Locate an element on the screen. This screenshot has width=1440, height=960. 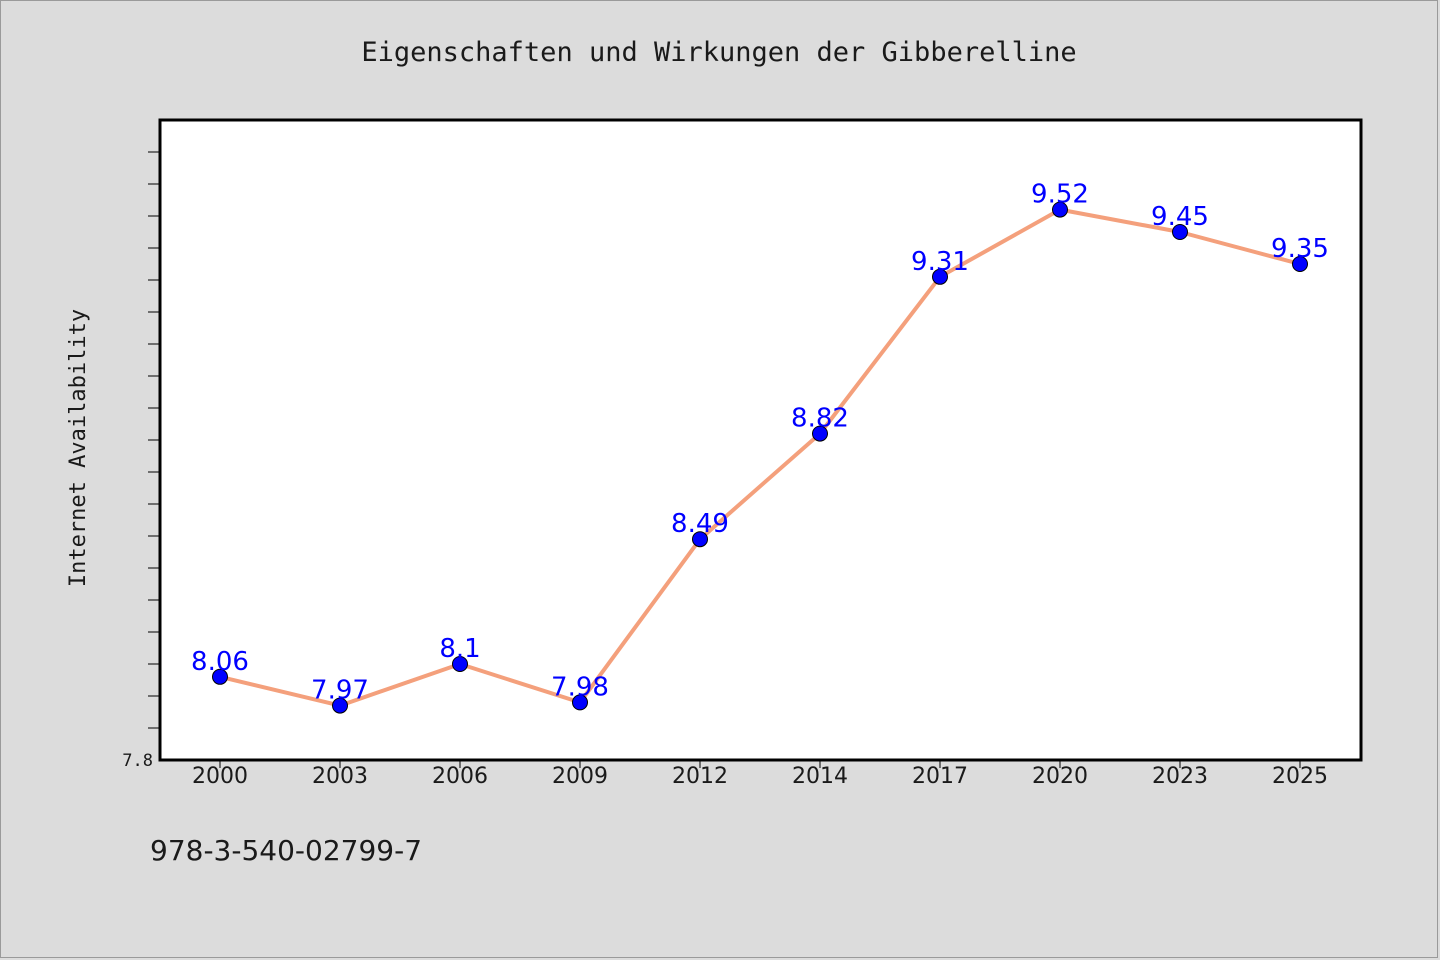
data-label: 8.82 is located at coordinates (820, 419).